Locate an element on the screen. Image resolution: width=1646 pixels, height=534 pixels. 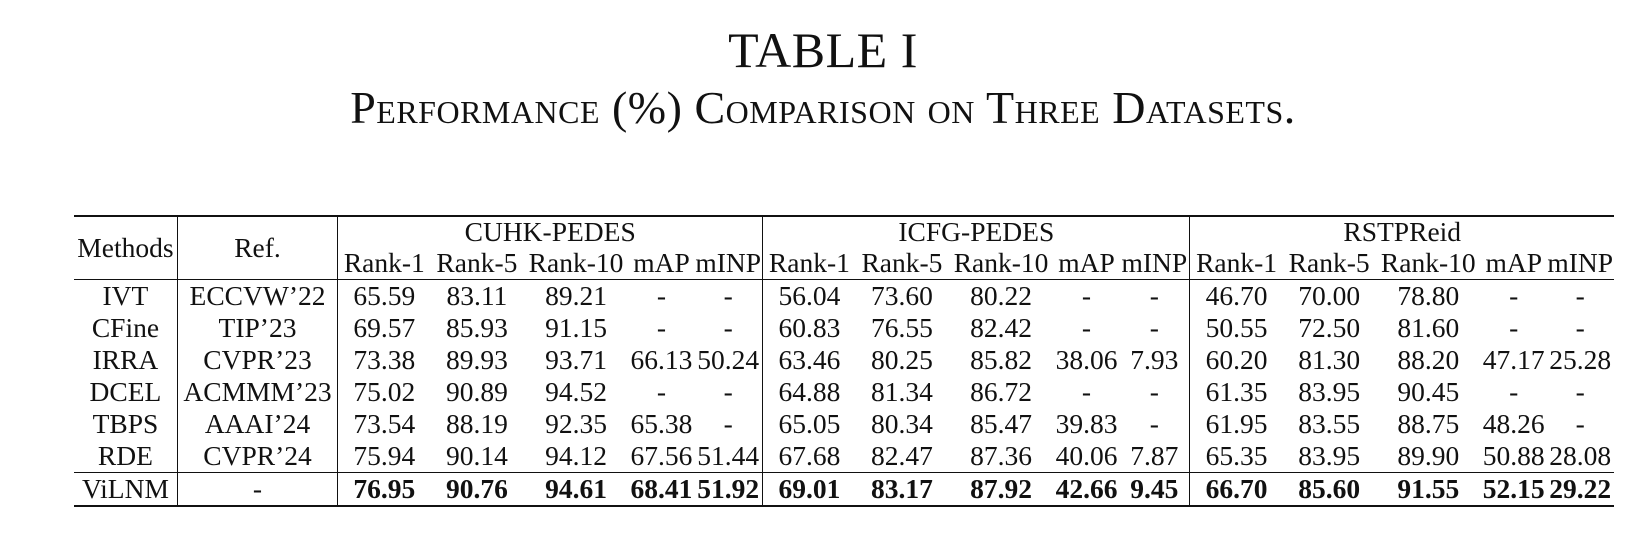
value-cell: 81.34 is located at coordinates (902, 391).